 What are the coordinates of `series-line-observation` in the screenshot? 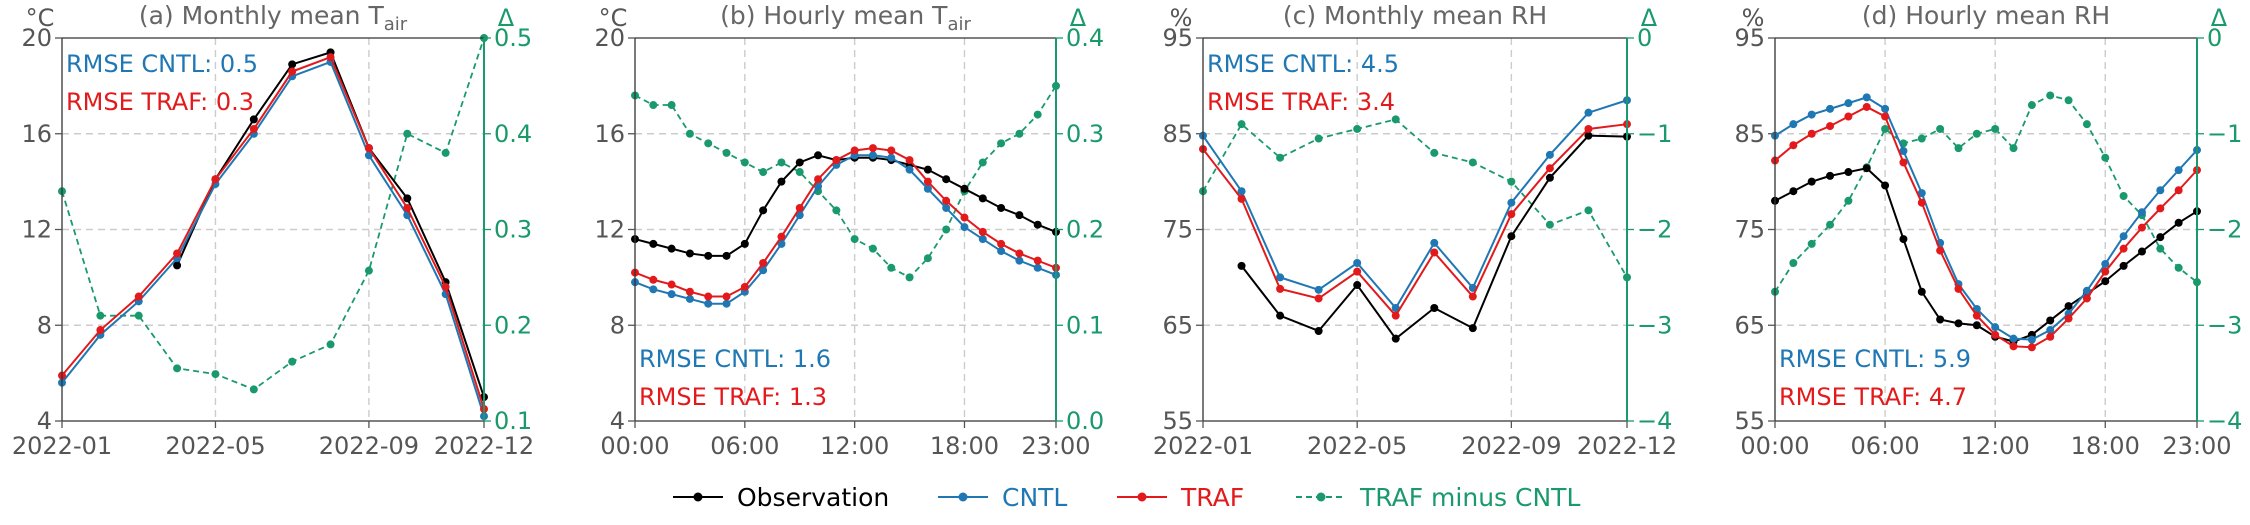 It's located at (1986, 255).